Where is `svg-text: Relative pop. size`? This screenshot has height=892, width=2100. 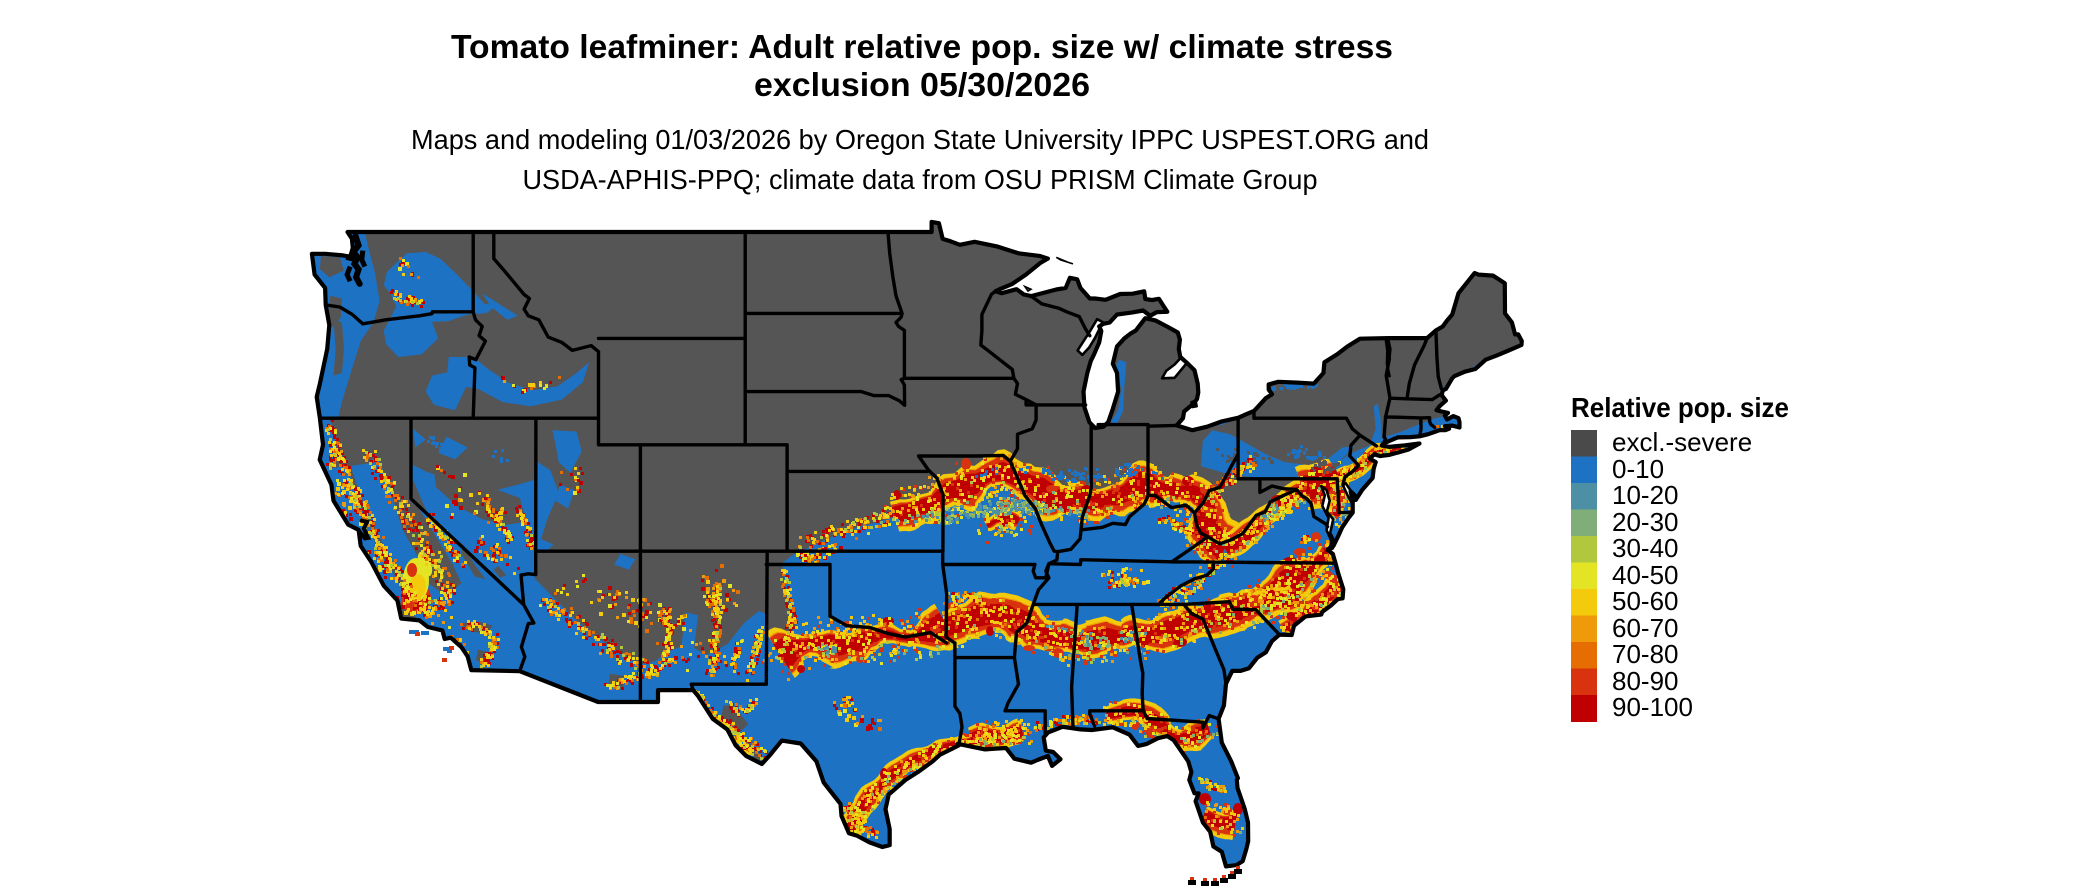
svg-text: Relative pop. size is located at coordinates (1680, 407).